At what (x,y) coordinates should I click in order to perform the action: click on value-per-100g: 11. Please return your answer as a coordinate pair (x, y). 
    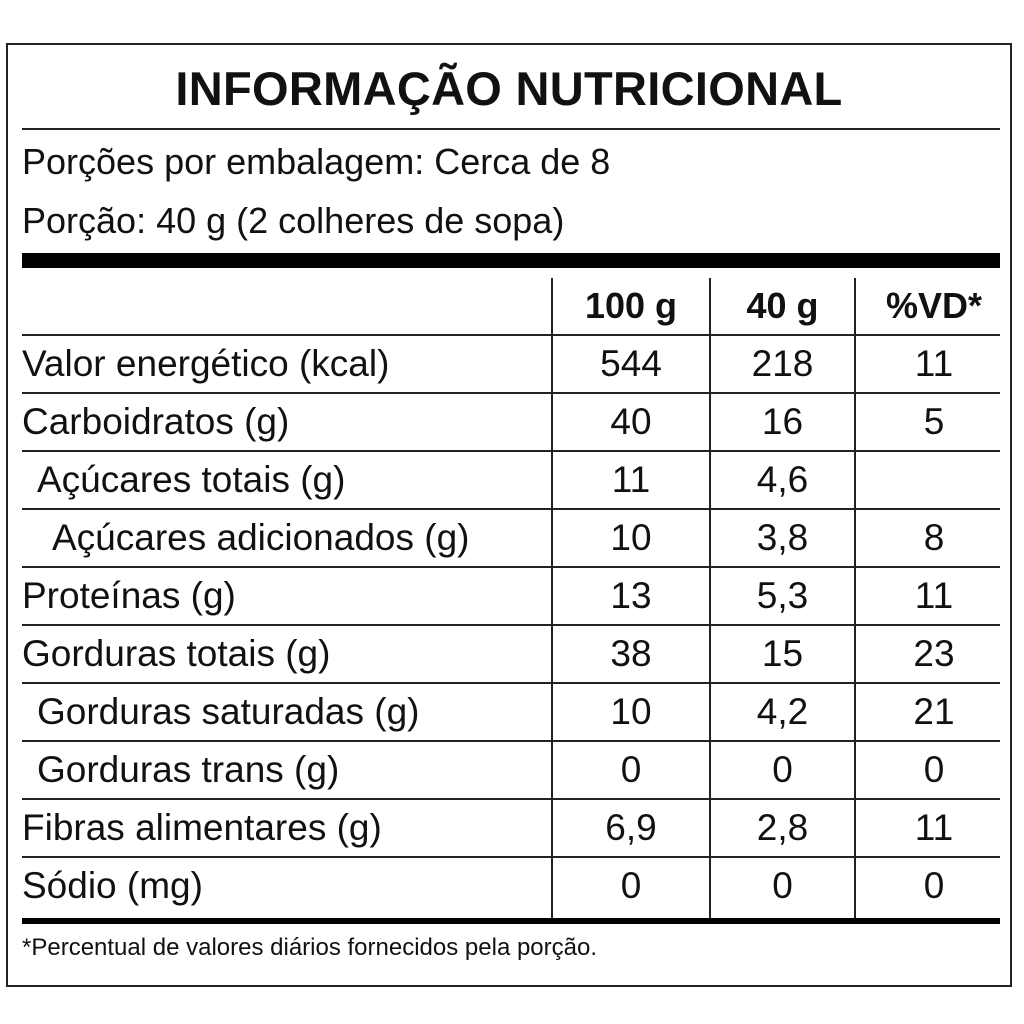
    Looking at the image, I should click on (631, 479).